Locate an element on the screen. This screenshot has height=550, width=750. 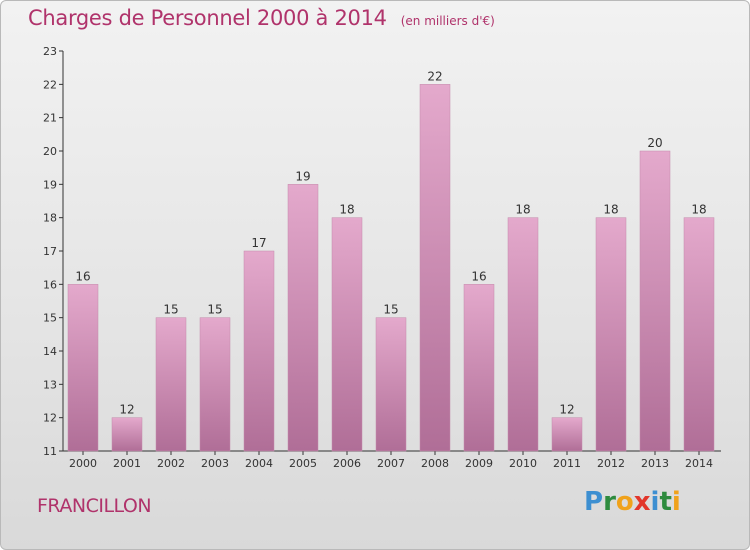
x-tick-label: 2006 is located at coordinates (347, 463).